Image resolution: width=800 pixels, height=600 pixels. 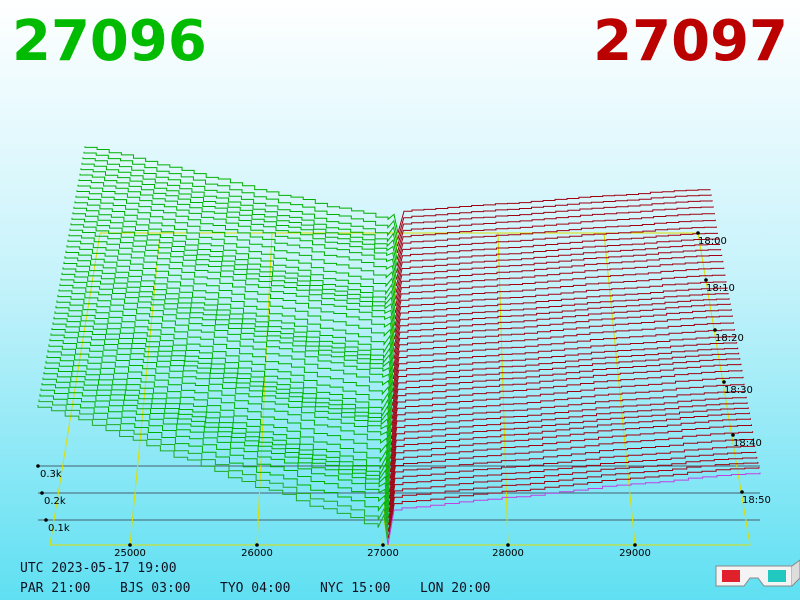 I want to click on time-tick-label: 18:00, so click(x=712, y=241).